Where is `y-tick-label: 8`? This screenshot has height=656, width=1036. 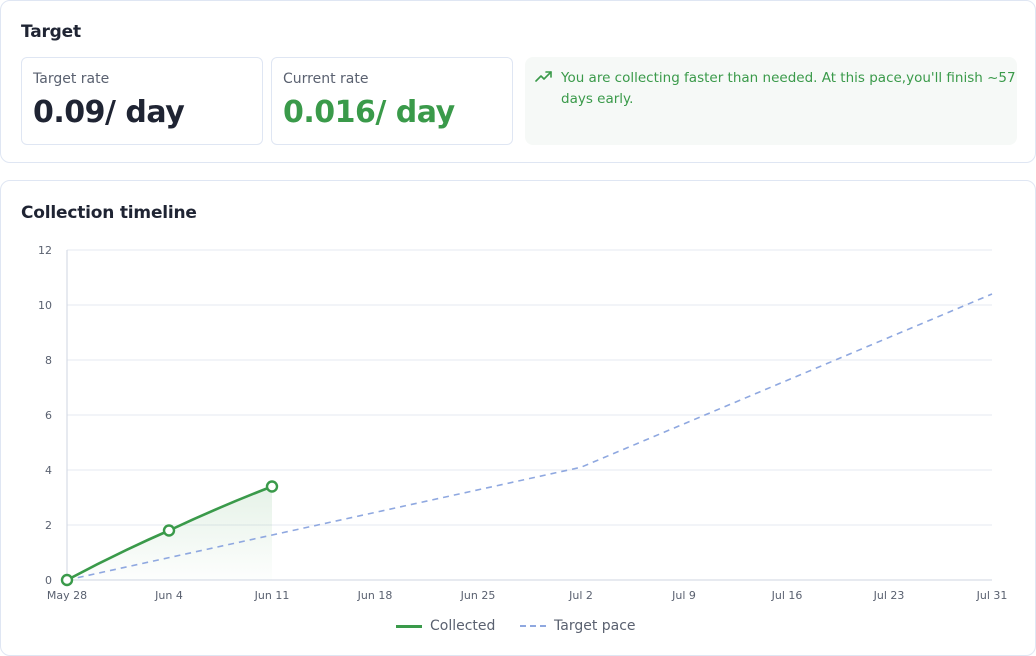
y-tick-label: 8 is located at coordinates (48, 360).